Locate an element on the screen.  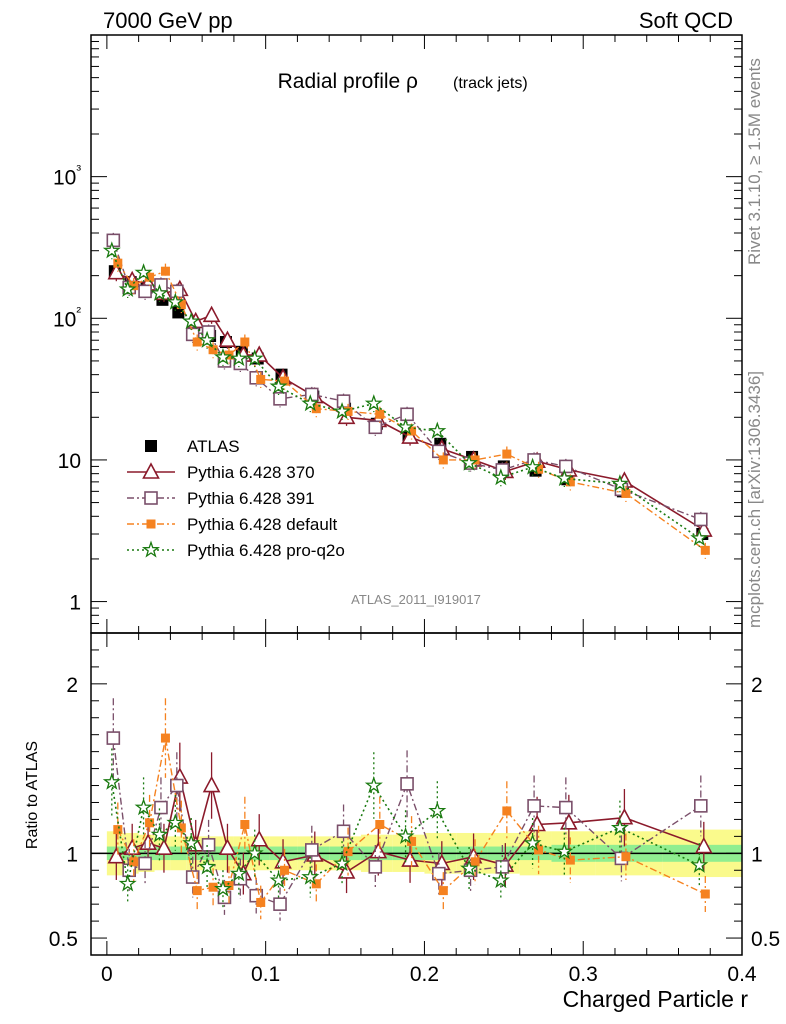
point-ATLAS is located at coordinates (178, 312).